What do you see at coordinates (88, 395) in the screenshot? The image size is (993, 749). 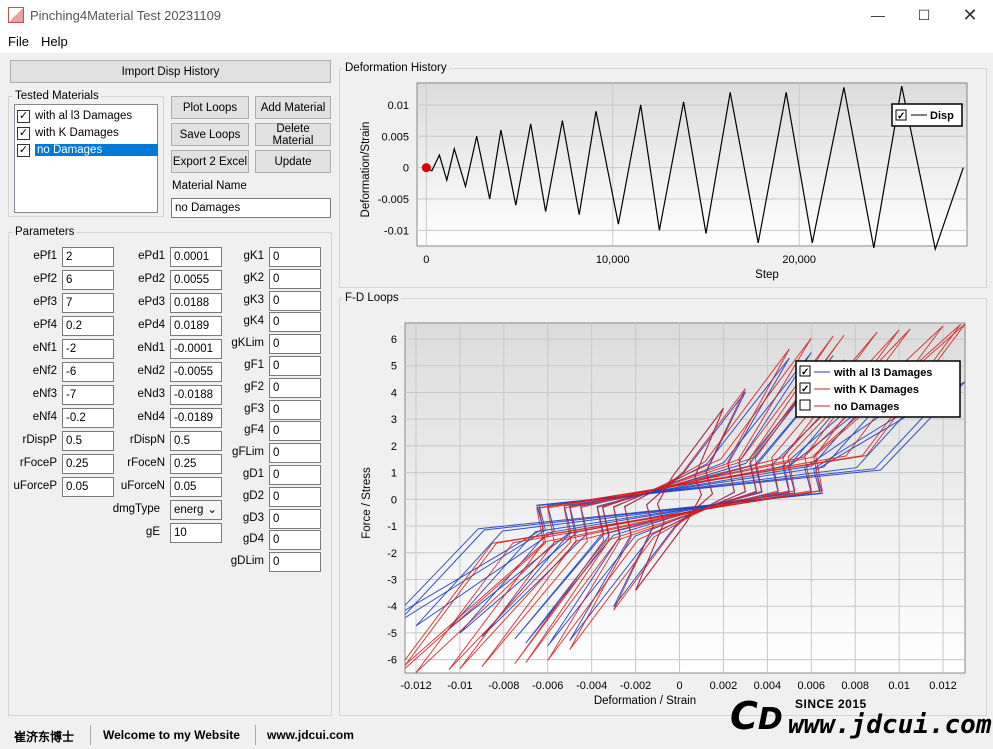 I see `param-input: -7` at bounding box center [88, 395].